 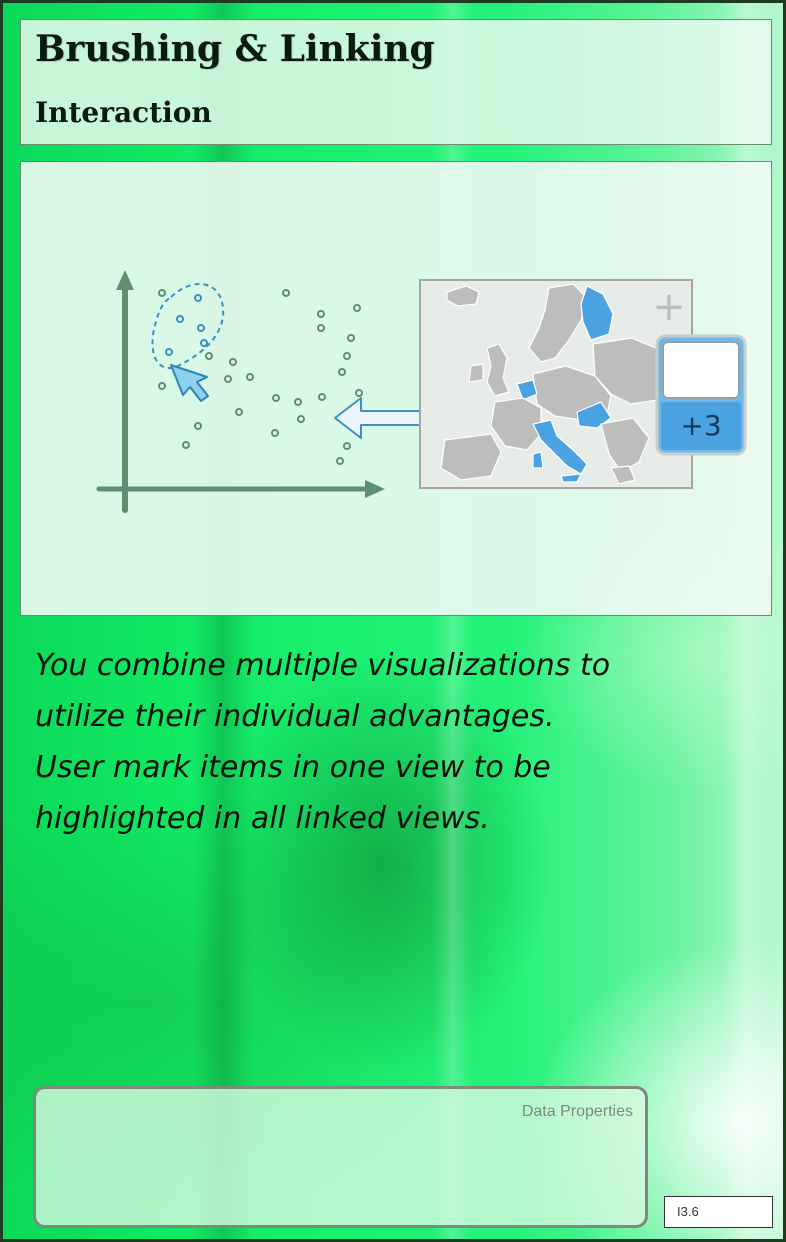 I want to click on map-move-symbol: +, so click(x=669, y=307).